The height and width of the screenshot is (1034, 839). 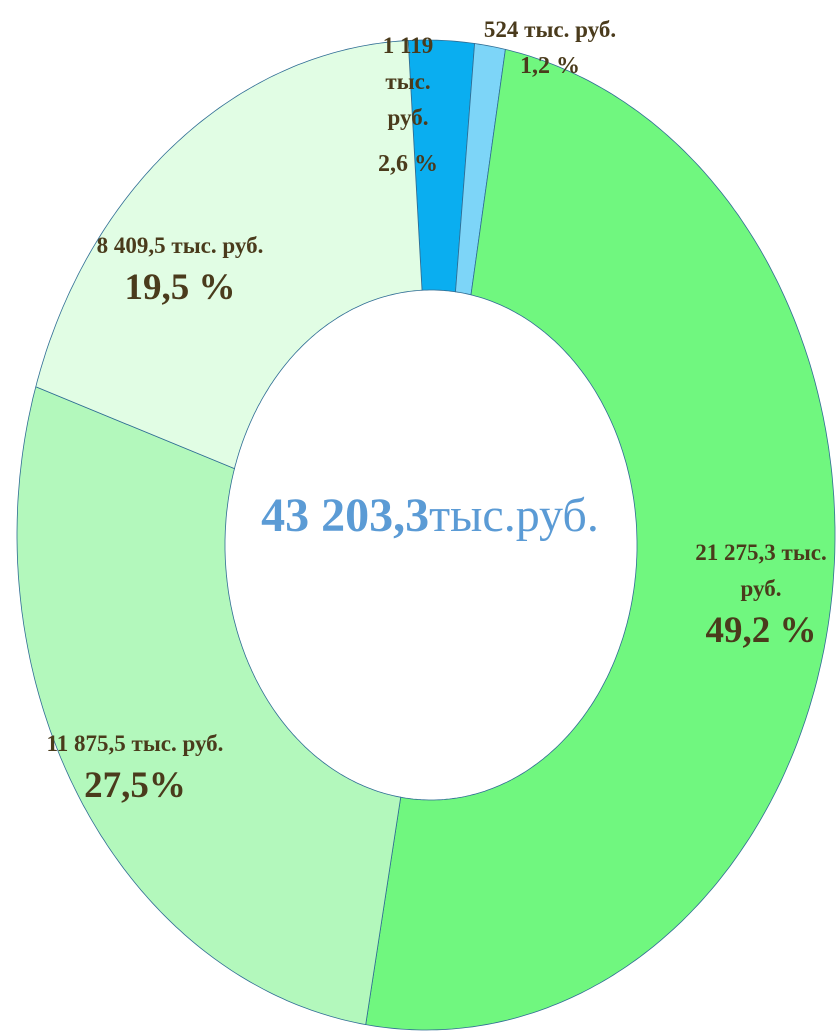 What do you see at coordinates (761, 630) in the screenshot?
I see `percent-label: 49,2 %` at bounding box center [761, 630].